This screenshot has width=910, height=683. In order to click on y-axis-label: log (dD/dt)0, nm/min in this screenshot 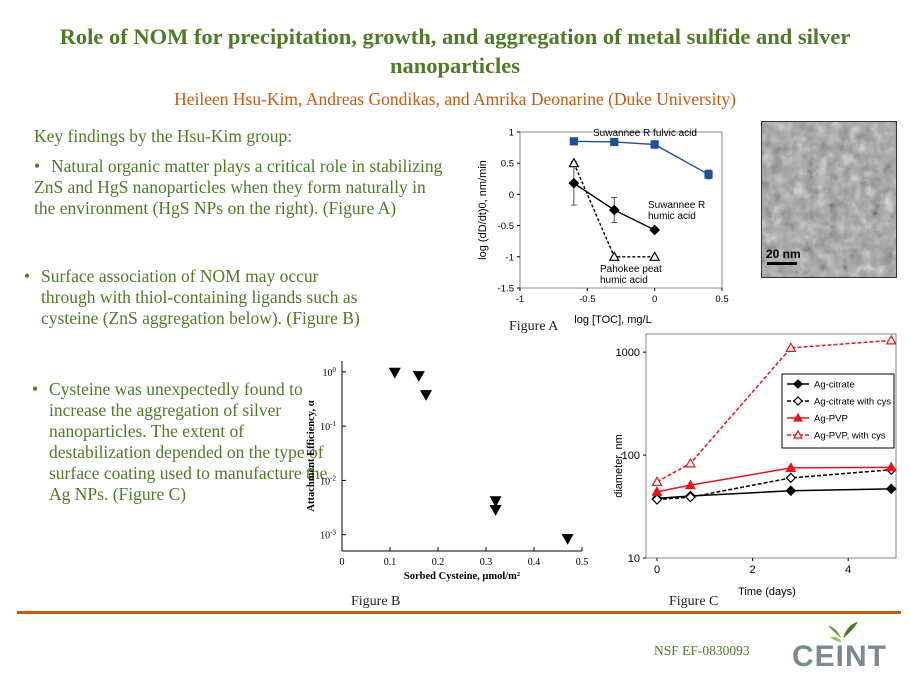, I will do `click(483, 210)`.